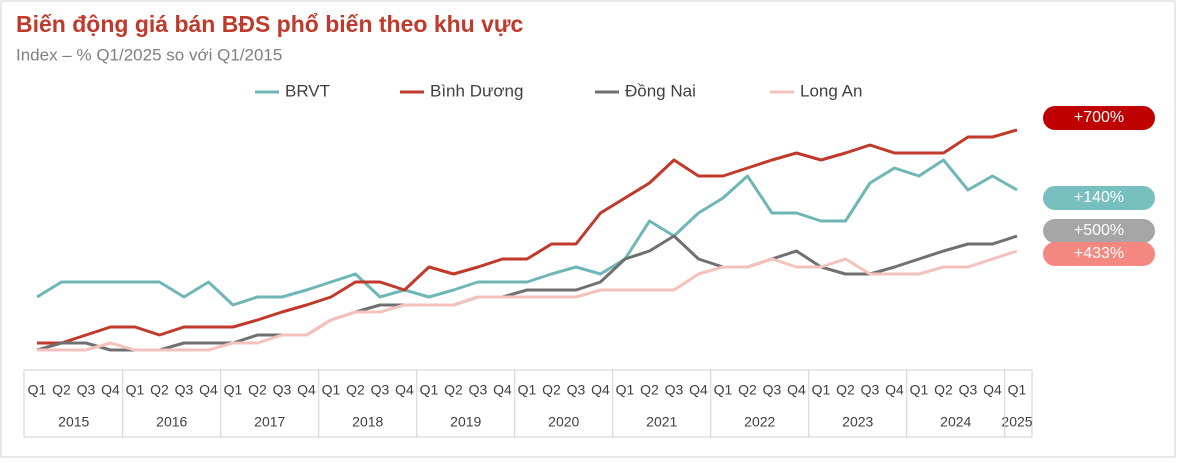 This screenshot has width=1178, height=465. Describe the element at coordinates (831, 90) in the screenshot. I see `legend-label: Long An` at that location.